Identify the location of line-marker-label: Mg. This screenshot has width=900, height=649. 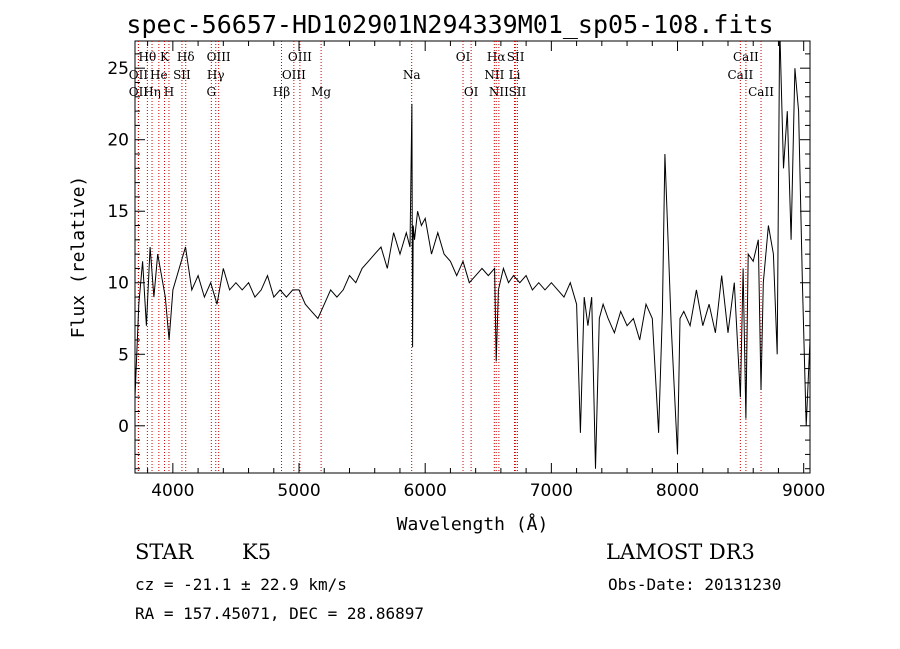
(321, 92).